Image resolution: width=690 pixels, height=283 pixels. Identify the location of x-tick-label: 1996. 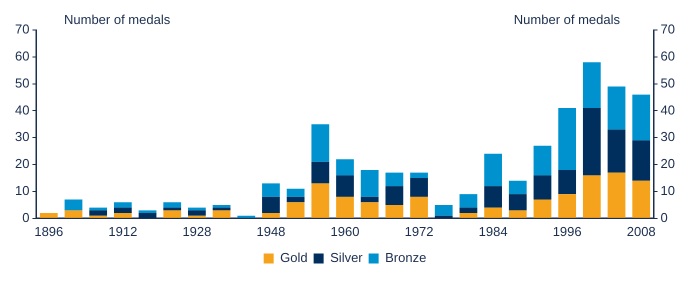
(567, 231).